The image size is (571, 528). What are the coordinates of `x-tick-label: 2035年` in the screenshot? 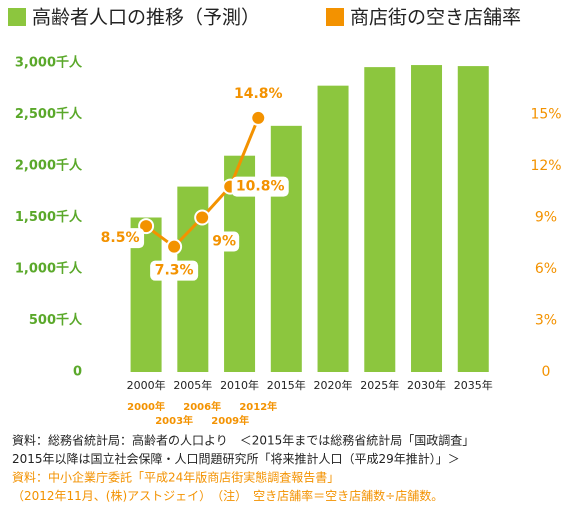 It's located at (473, 385).